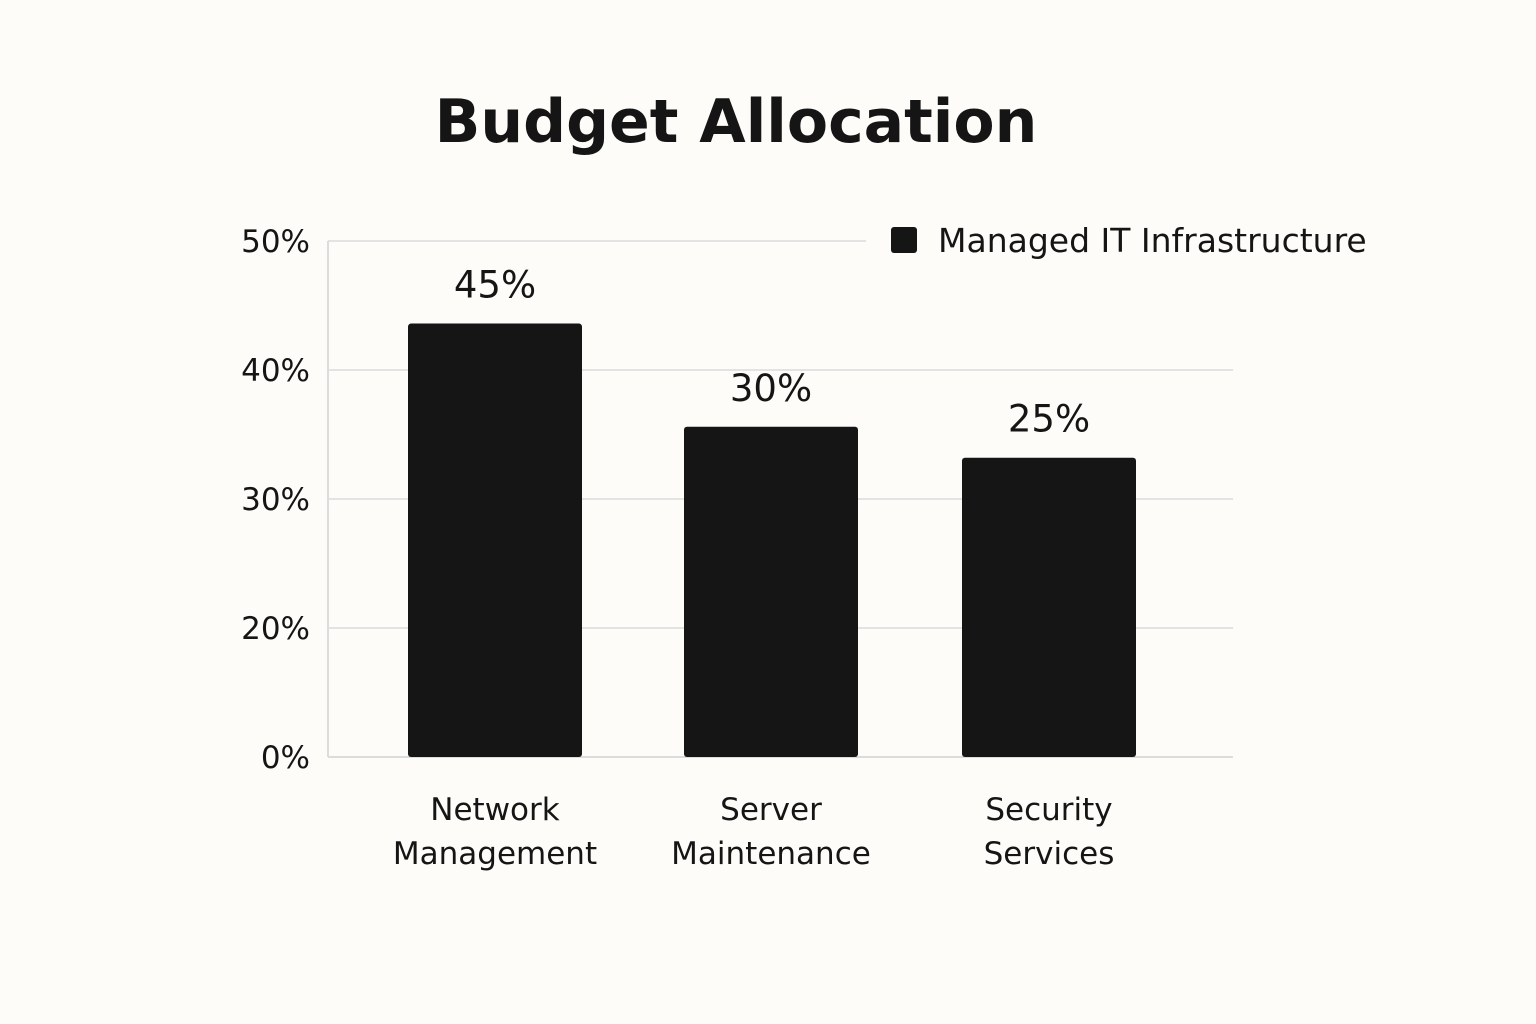  I want to click on y-axis-tick-labels: 0% 20% 30% 40% 50%, so click(275, 500).